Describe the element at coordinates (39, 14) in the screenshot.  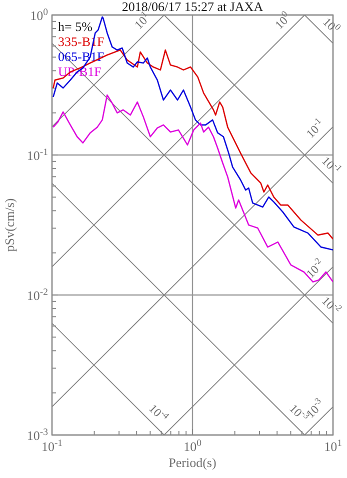
I see `y-tick-label: 10$^{0}$` at that location.